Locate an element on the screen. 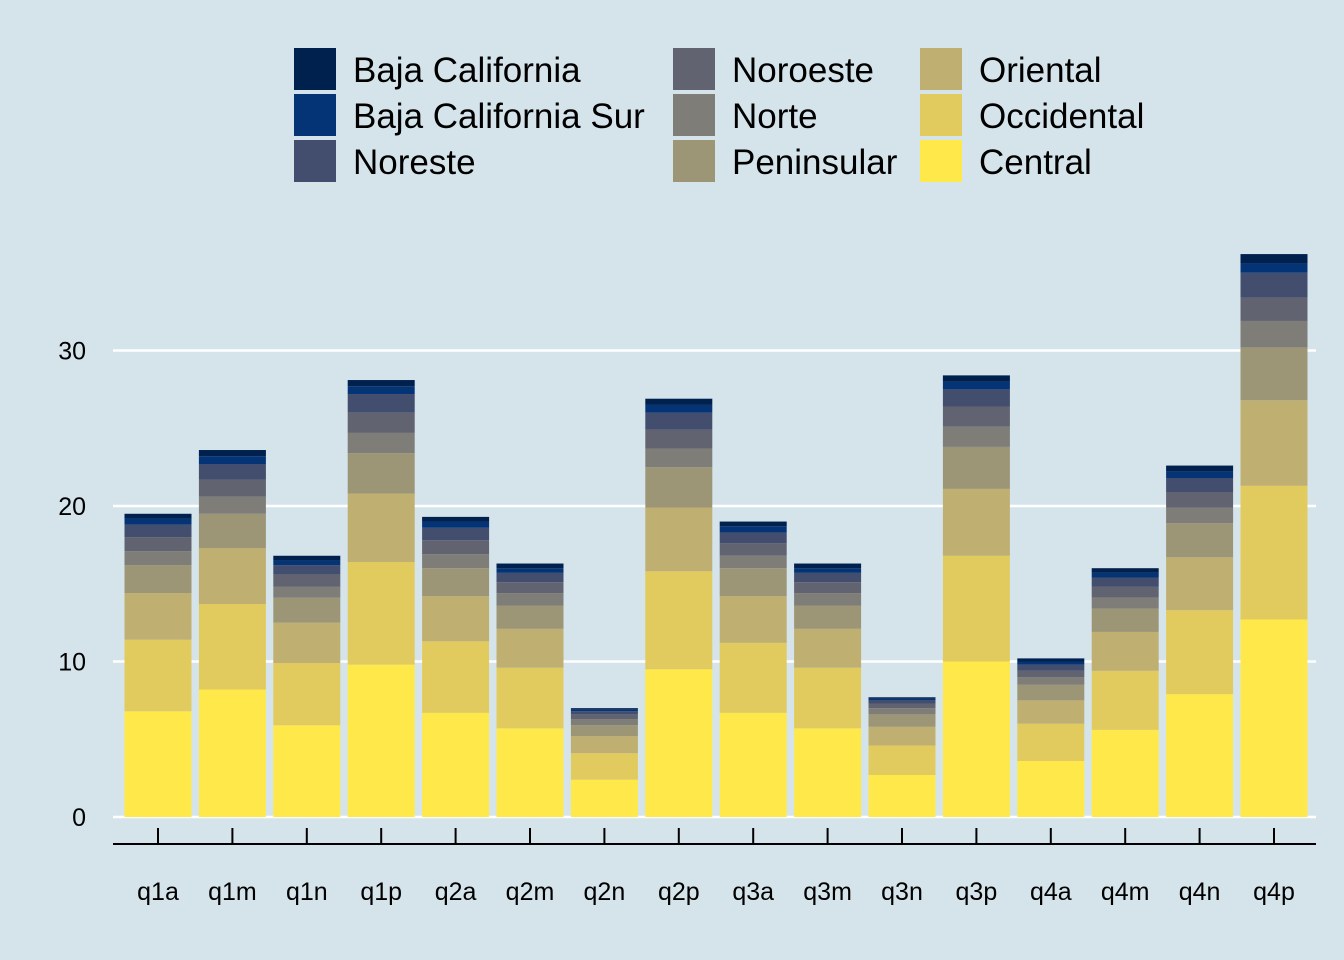  bar-segment-q1a-noroeste is located at coordinates (158, 544).